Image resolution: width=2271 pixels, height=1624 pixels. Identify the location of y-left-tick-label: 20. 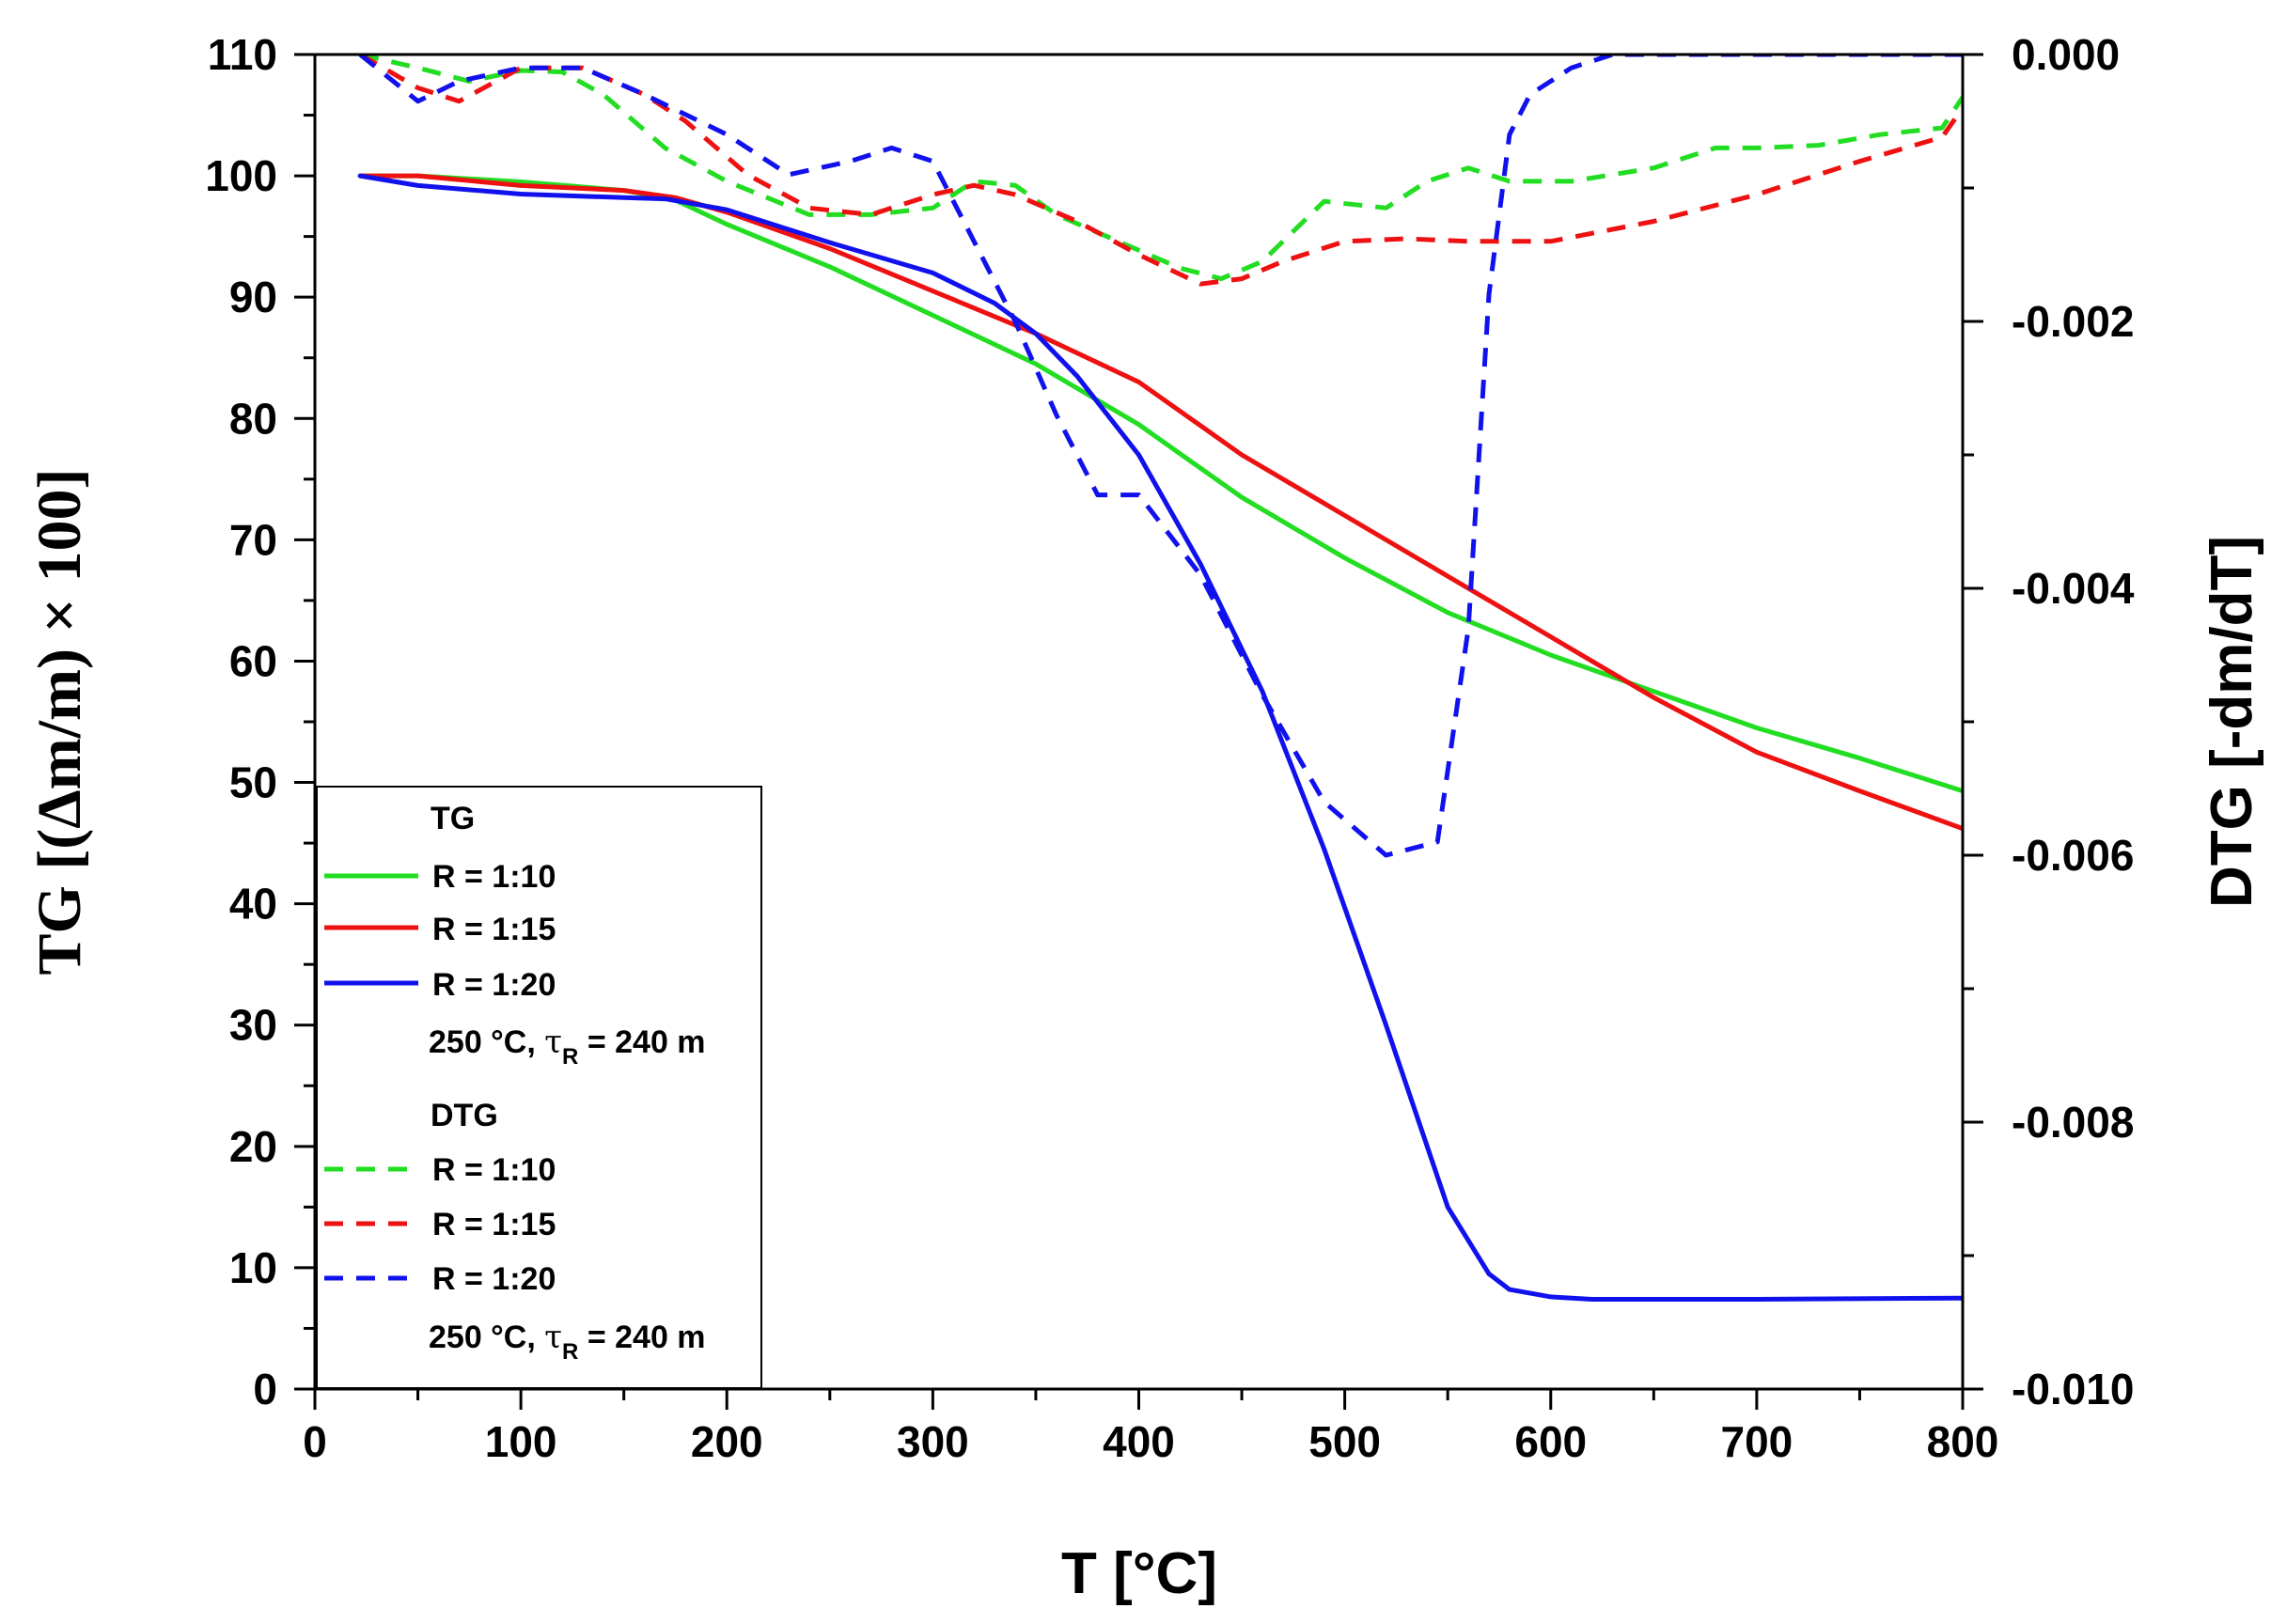
(253, 1146).